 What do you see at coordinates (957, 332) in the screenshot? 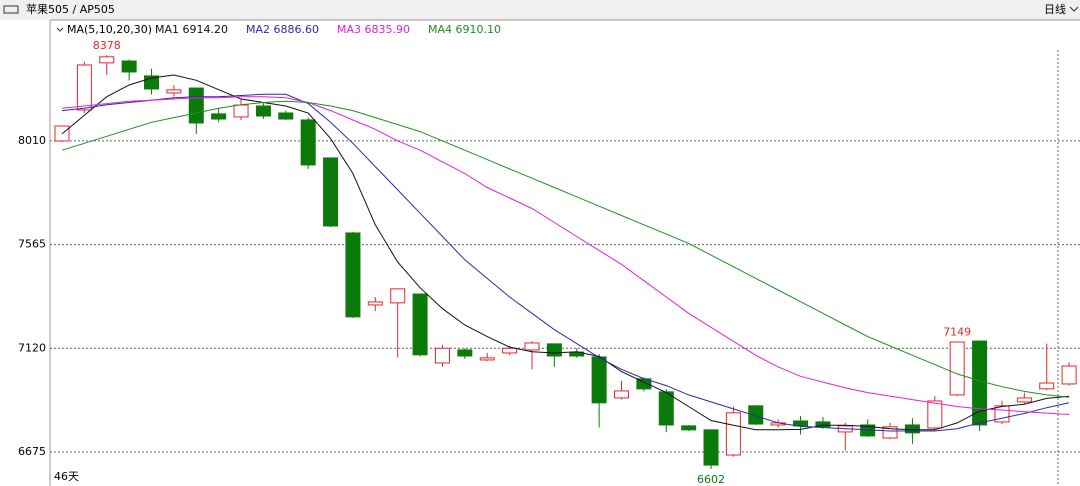
I see `extreme-label: 7149` at bounding box center [957, 332].